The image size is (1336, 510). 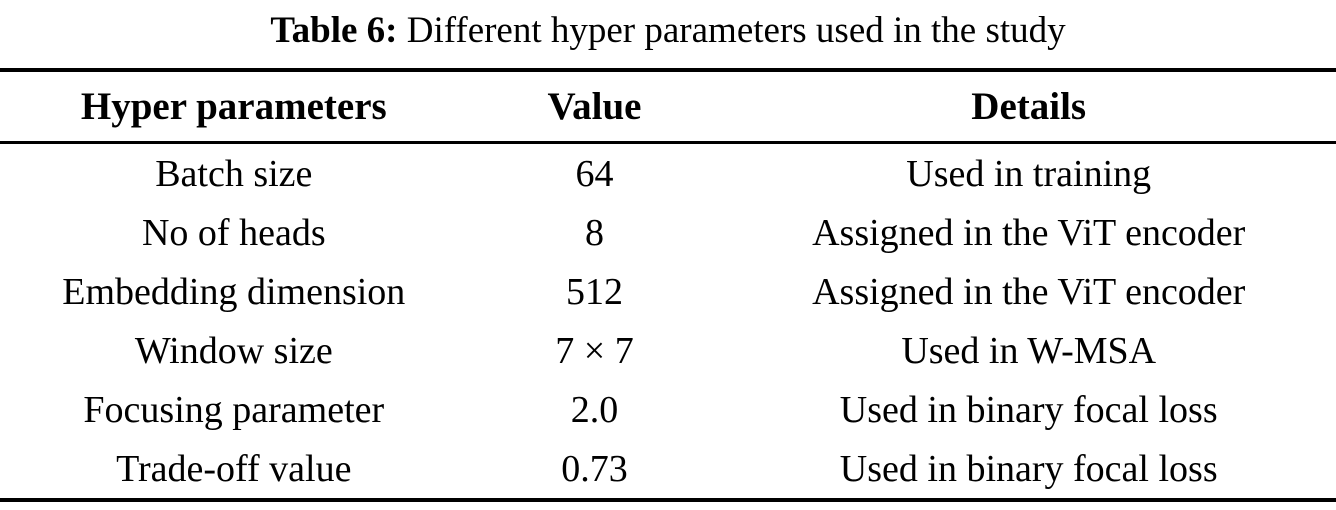 What do you see at coordinates (594, 232) in the screenshot?
I see `value-cell: 8` at bounding box center [594, 232].